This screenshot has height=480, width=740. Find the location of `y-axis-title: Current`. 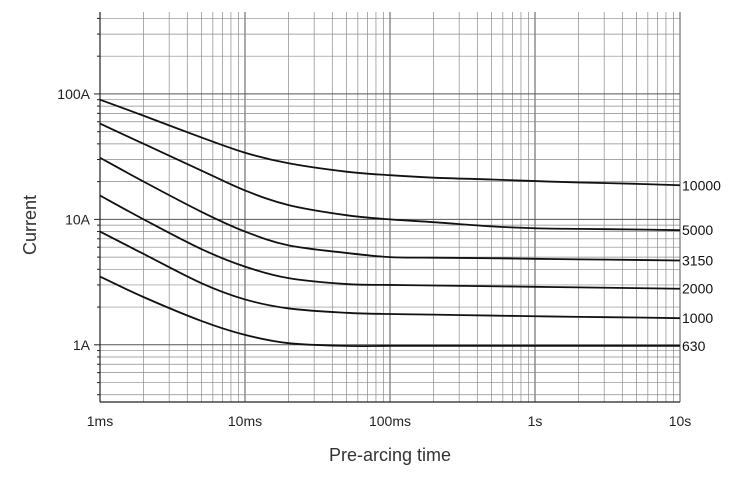

y-axis-title: Current is located at coordinates (30, 225).